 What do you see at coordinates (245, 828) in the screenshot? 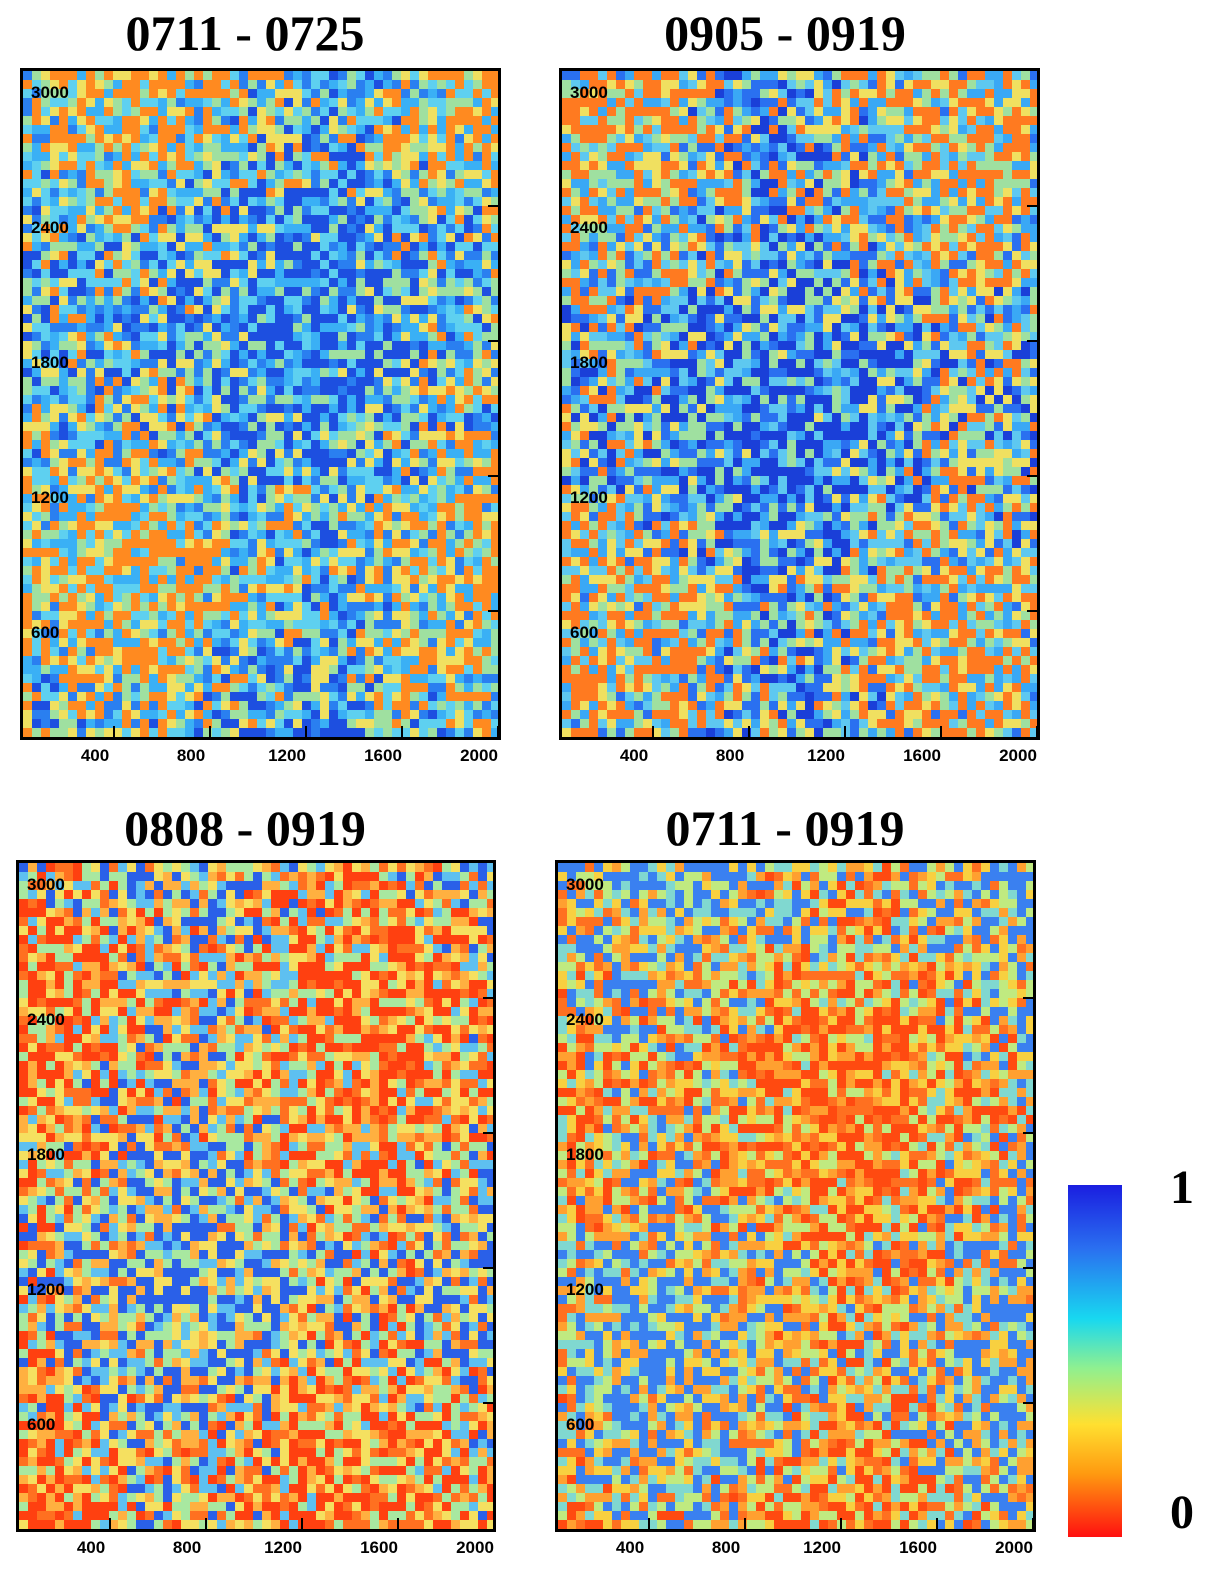
I see `panel-title-3: 0808 - 0919` at bounding box center [245, 828].